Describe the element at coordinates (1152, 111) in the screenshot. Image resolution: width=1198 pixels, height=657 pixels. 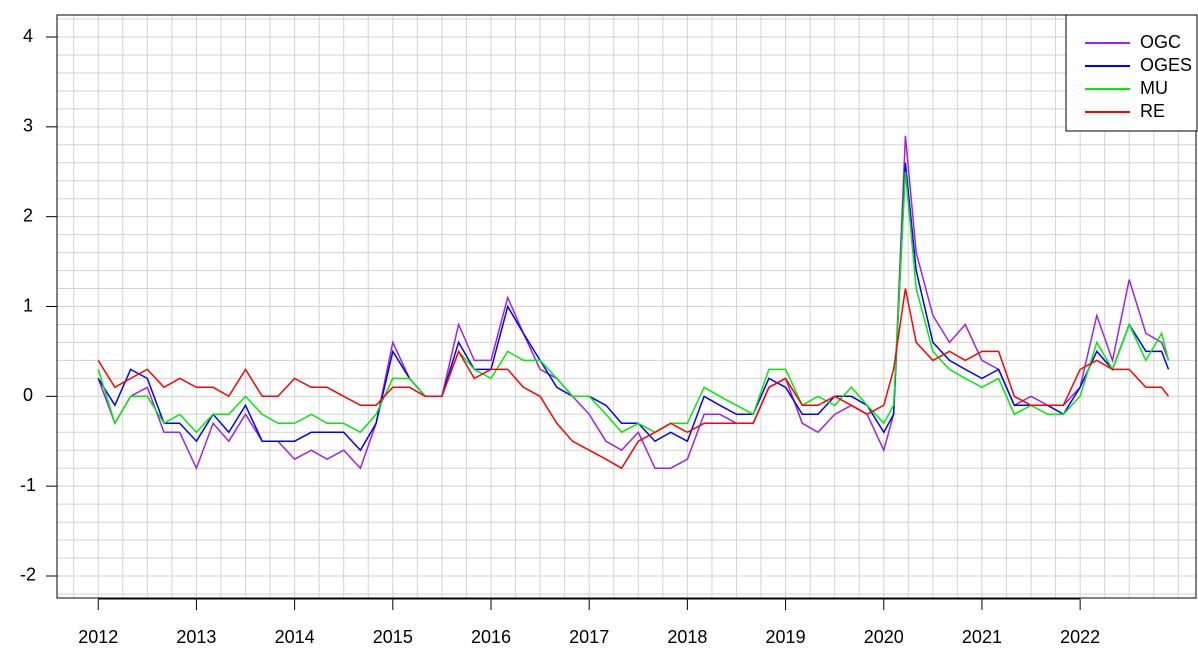
I see `legend-label: RE` at that location.